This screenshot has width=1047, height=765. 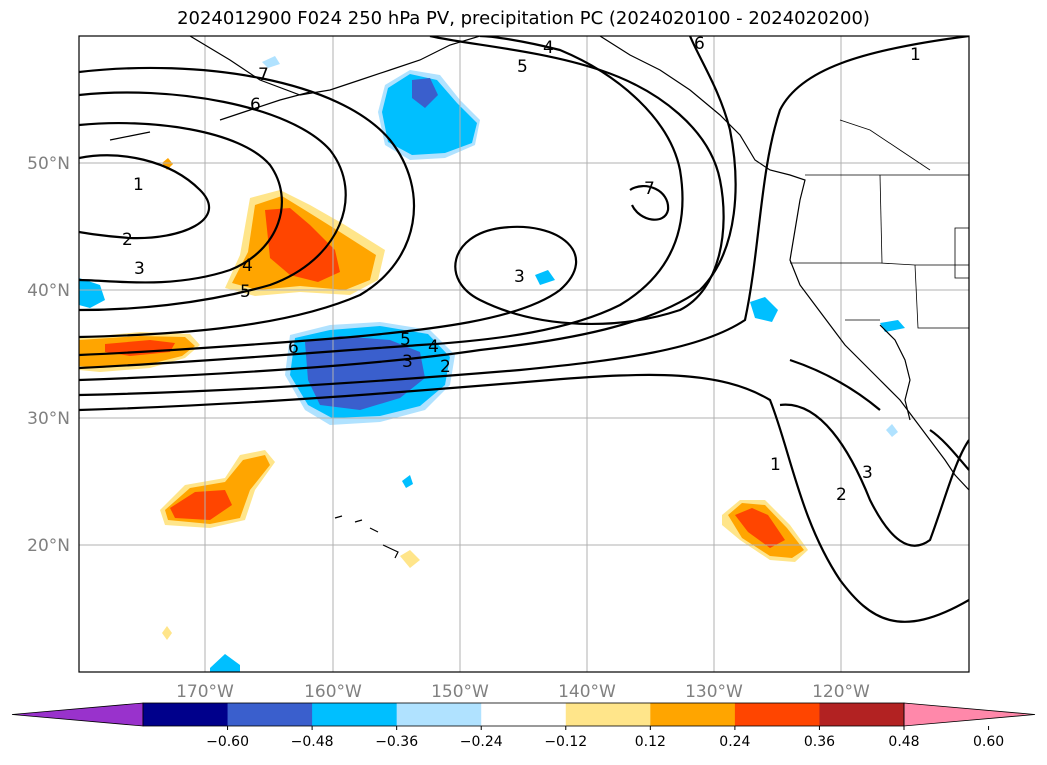 What do you see at coordinates (650, 742) in the screenshot?
I see `colorbar-tick-label: 0.12` at bounding box center [650, 742].